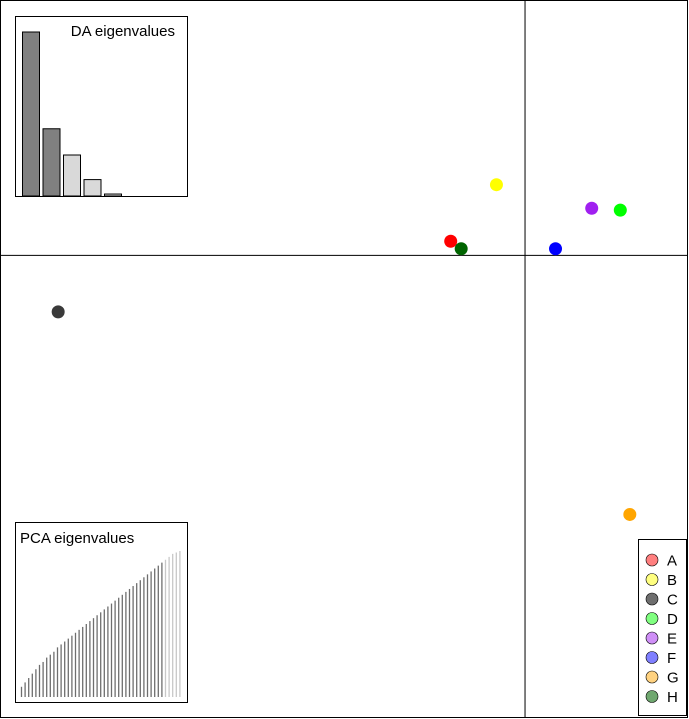 The width and height of the screenshot is (689, 719). Describe the element at coordinates (652, 638) in the screenshot. I see `legend-swatch-e` at that location.